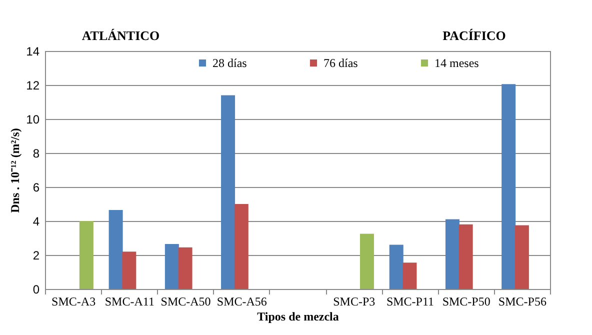  I want to click on y-tick-label: 0, so click(36, 289).